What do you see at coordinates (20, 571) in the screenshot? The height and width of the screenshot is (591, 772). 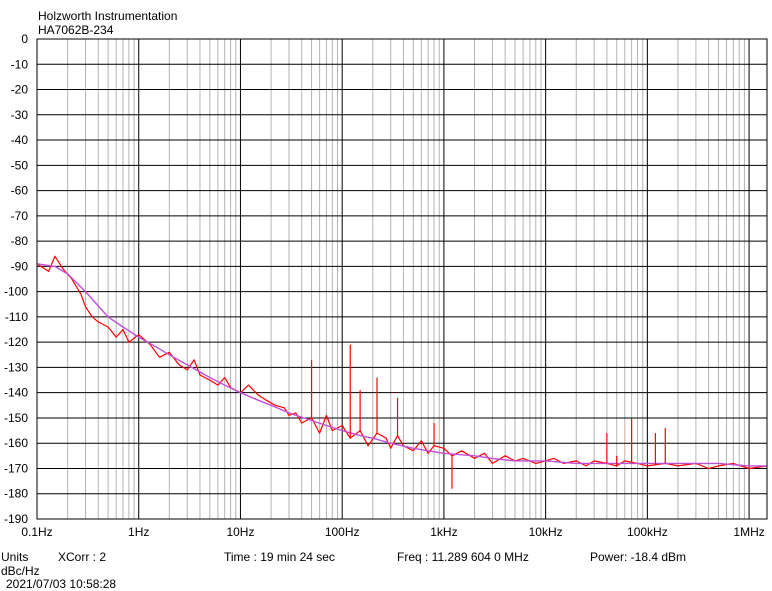 I see `units-value: dBc/Hz` at bounding box center [20, 571].